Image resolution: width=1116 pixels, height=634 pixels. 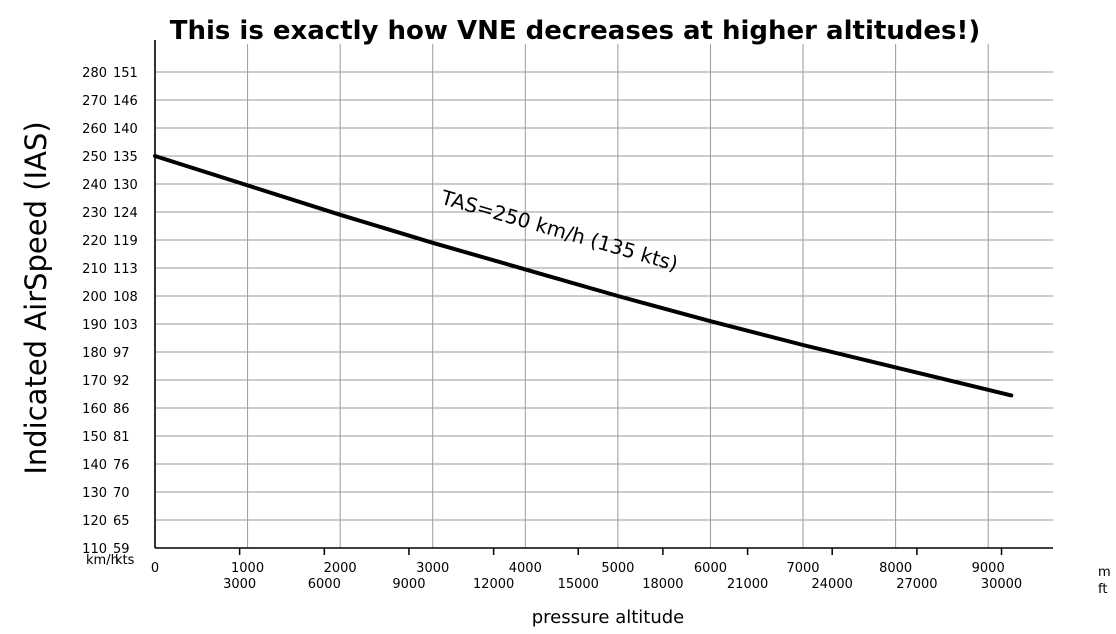 I want to click on y-tick-label-kts: 81, so click(x=121, y=437).